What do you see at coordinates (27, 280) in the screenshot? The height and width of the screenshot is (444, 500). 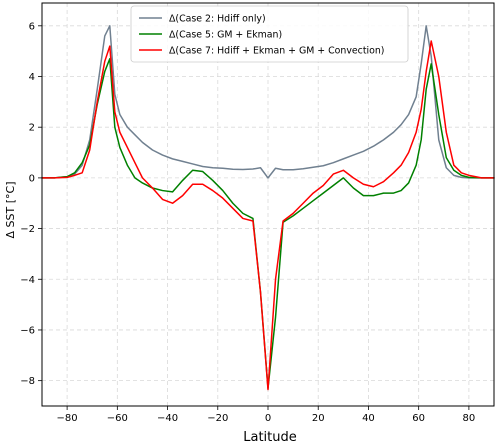 I see `y-tick-label: −4` at bounding box center [27, 280].